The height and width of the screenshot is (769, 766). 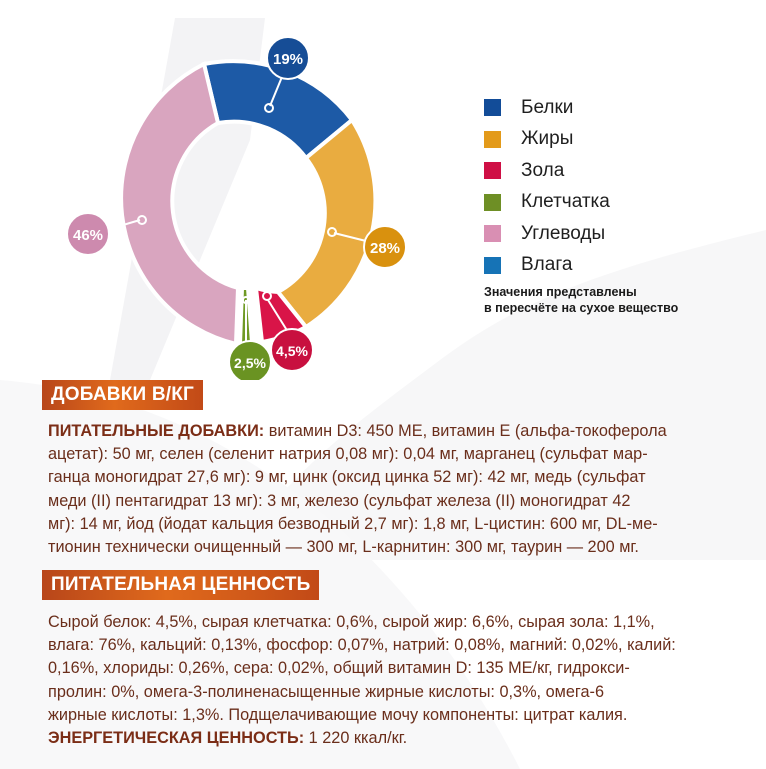 I want to click on label-ash: 4,5%, so click(x=292, y=350).